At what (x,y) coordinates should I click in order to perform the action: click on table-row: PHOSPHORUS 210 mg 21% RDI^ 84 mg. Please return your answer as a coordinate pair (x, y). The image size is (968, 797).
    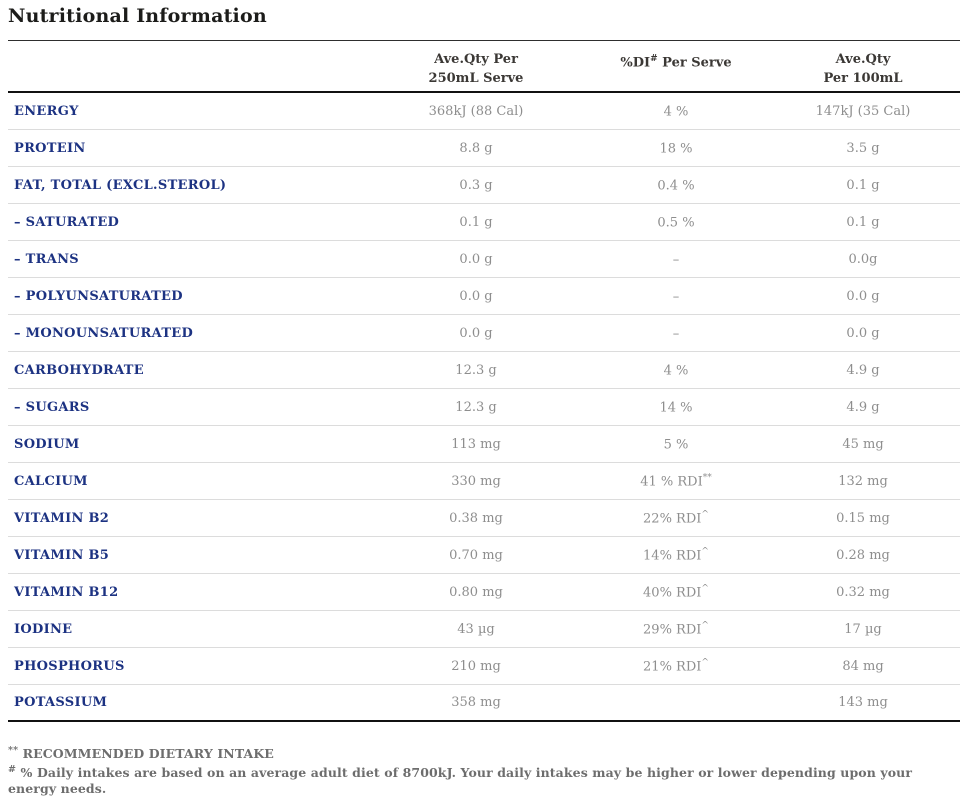
    Looking at the image, I should click on (484, 666).